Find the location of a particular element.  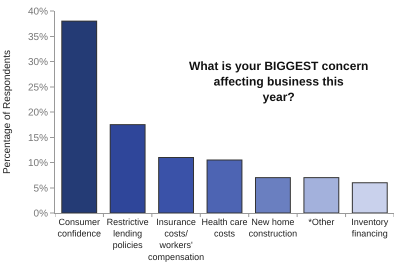

x-tick-label: Inventory financing is located at coordinates (370, 227).